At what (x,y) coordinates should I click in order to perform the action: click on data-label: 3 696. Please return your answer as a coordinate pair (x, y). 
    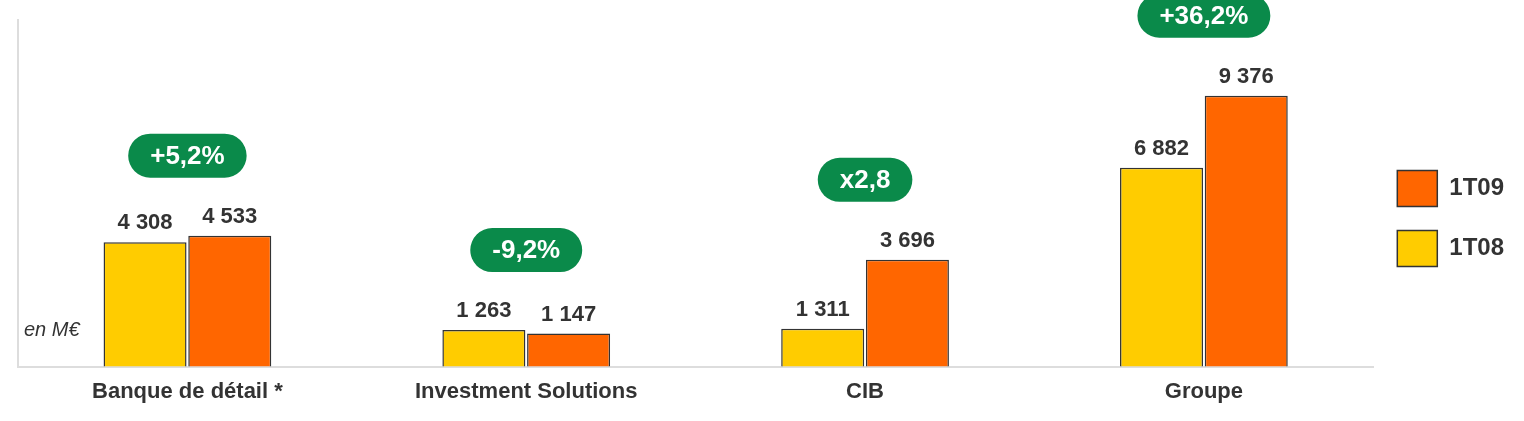
    Looking at the image, I should click on (907, 239).